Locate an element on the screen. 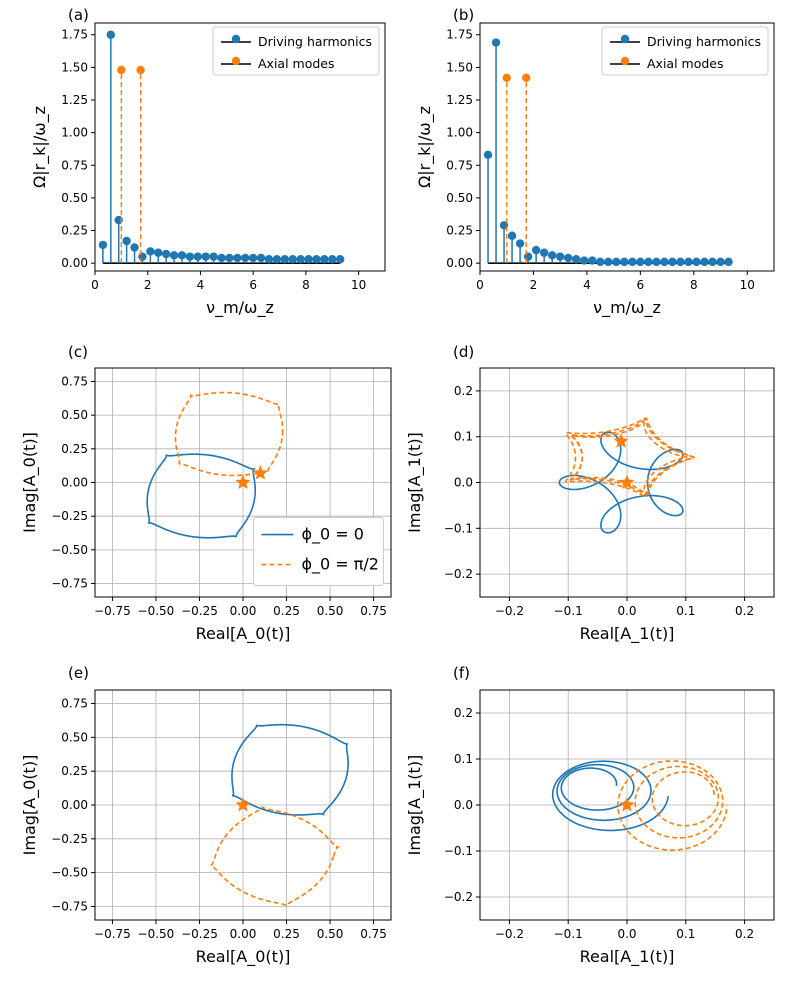  x-tick-label: 6 is located at coordinates (253, 285).